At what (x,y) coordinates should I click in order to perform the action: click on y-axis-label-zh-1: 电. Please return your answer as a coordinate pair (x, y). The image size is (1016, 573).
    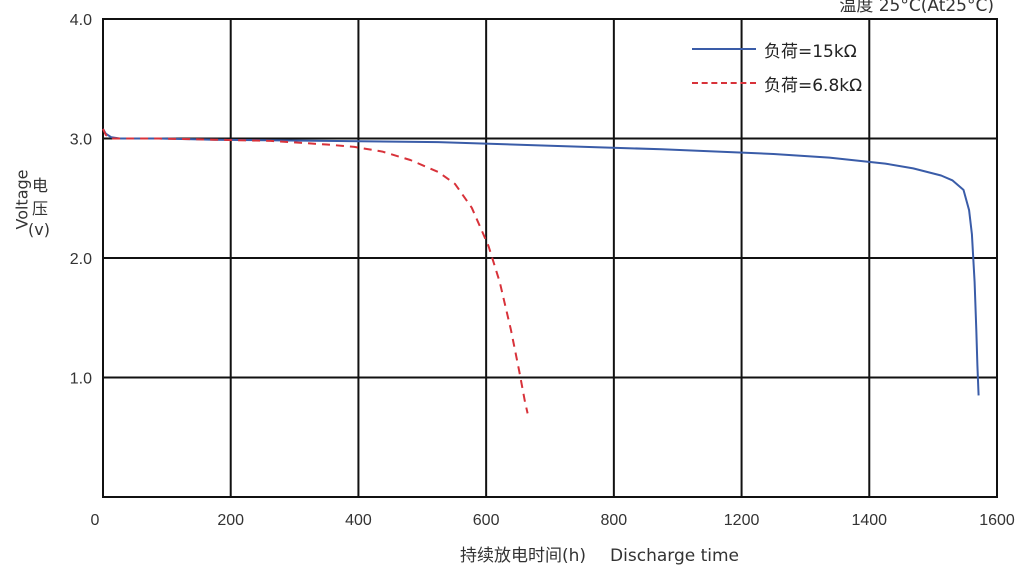
    Looking at the image, I should click on (40, 185).